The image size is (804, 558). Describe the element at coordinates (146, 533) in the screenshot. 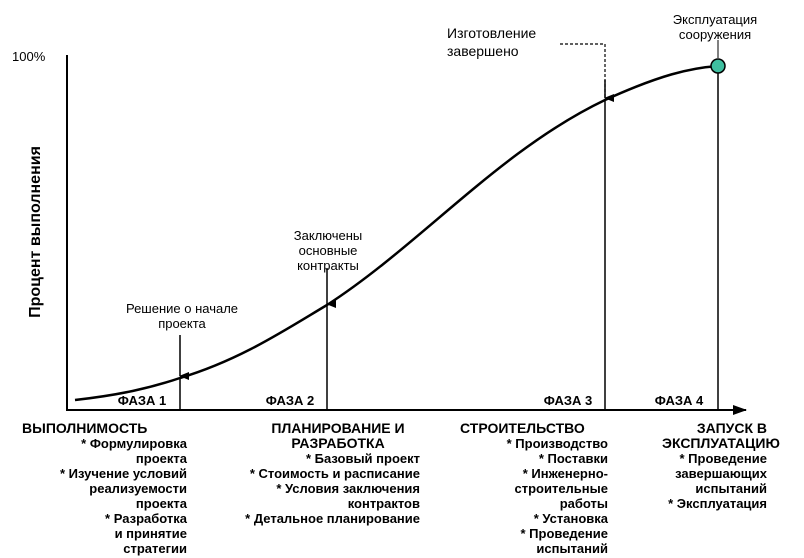

I see `phase-item: * Разработка и принятие стратегии` at that location.